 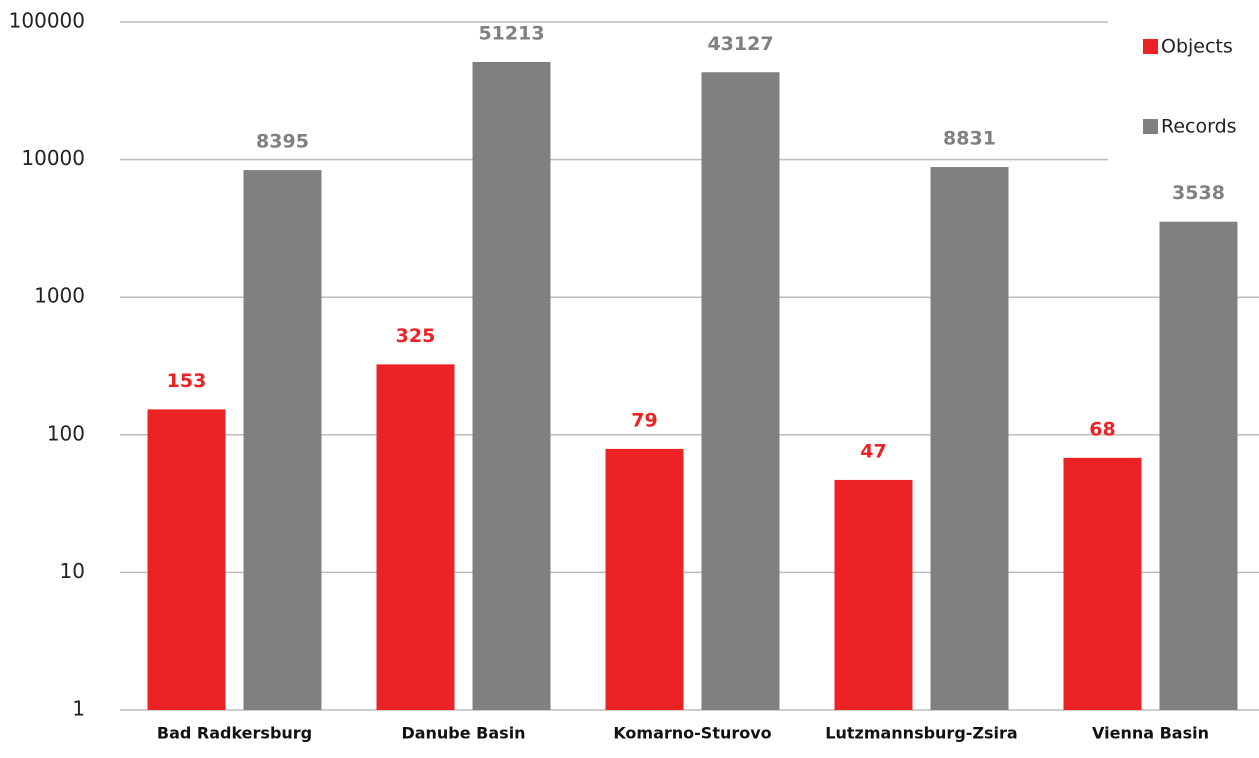 What do you see at coordinates (692, 733) in the screenshot?
I see `x-tick-label: Komarno-Sturovo` at bounding box center [692, 733].